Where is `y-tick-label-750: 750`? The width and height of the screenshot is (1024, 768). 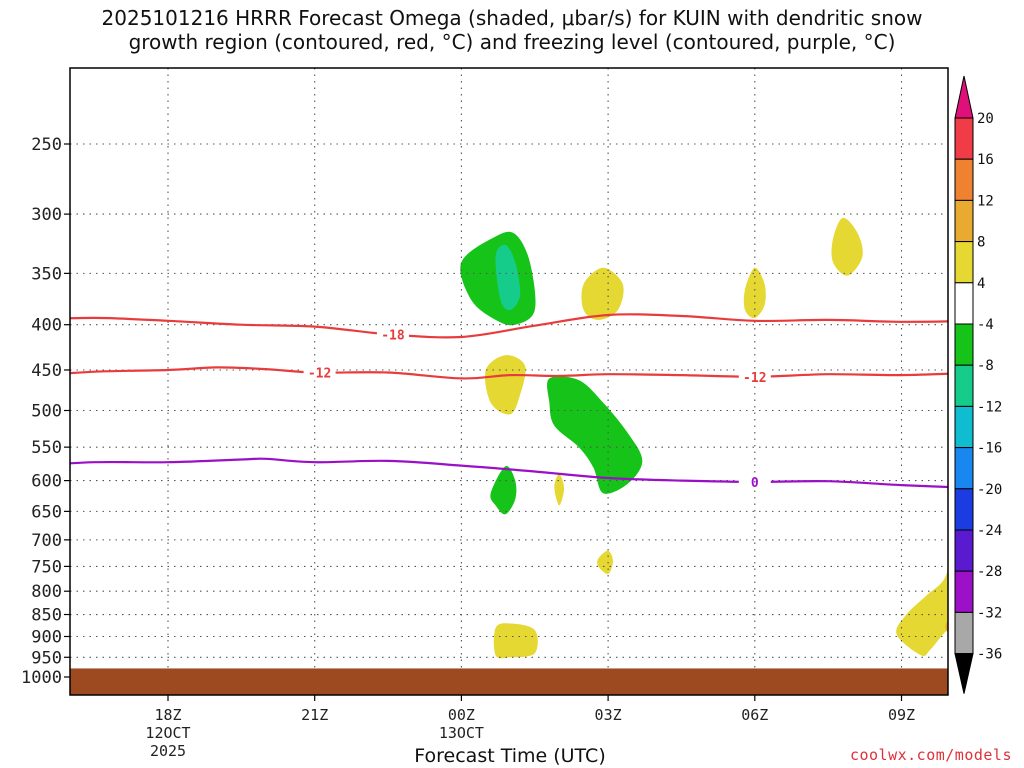
y-tick-label-750: 750 is located at coordinates (46, 567).